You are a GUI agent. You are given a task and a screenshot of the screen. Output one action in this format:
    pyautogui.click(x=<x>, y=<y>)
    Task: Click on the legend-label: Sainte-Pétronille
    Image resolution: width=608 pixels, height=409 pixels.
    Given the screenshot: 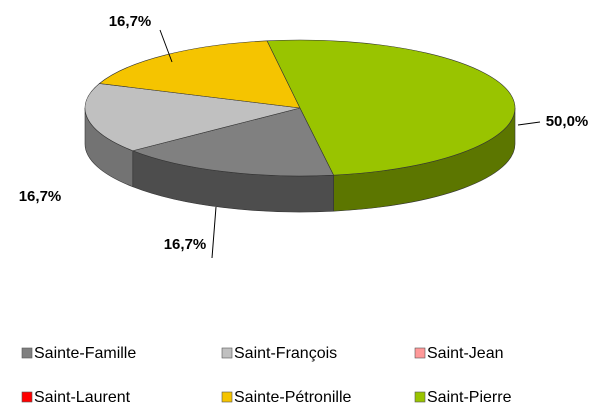 What is the action you would take?
    pyautogui.click(x=293, y=397)
    